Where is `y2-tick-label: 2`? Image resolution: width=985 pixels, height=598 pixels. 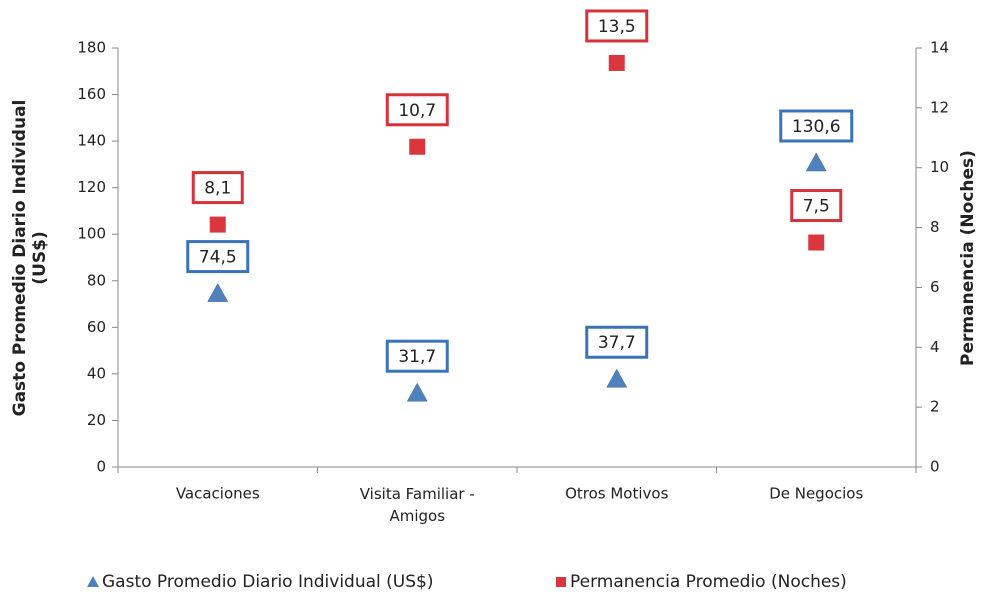 y2-tick-label: 2 is located at coordinates (935, 407).